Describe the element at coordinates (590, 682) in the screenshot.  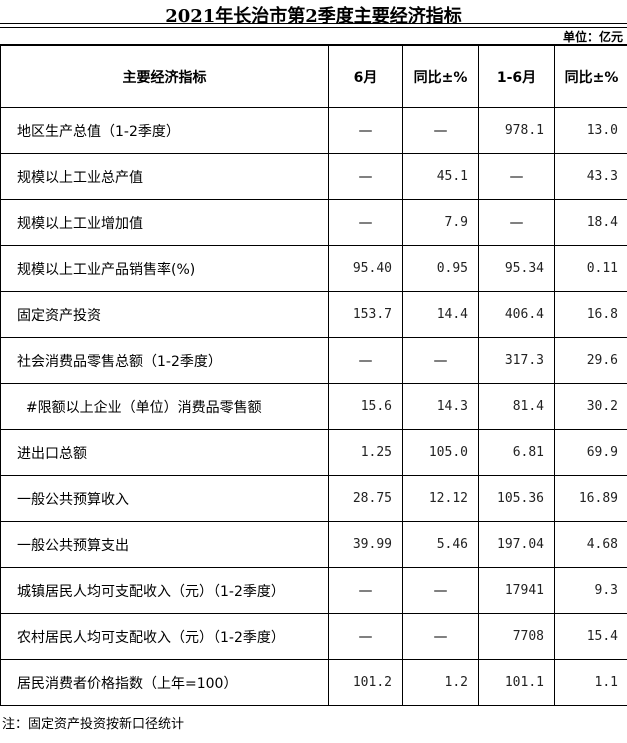
I see `value-cell: 1.1` at that location.